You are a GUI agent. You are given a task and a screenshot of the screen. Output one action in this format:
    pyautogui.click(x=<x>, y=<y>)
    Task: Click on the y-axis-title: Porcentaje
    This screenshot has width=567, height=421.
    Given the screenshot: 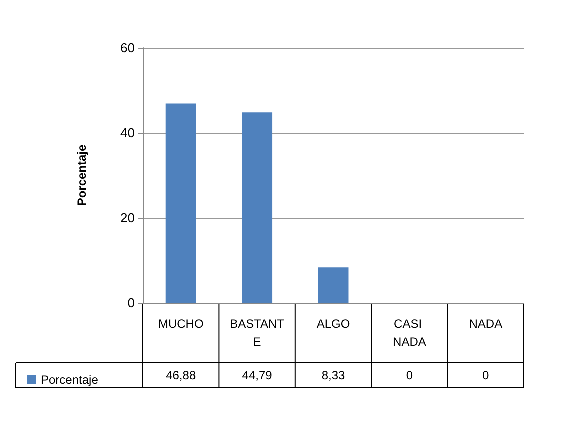 What is the action you would take?
    pyautogui.click(x=82, y=175)
    